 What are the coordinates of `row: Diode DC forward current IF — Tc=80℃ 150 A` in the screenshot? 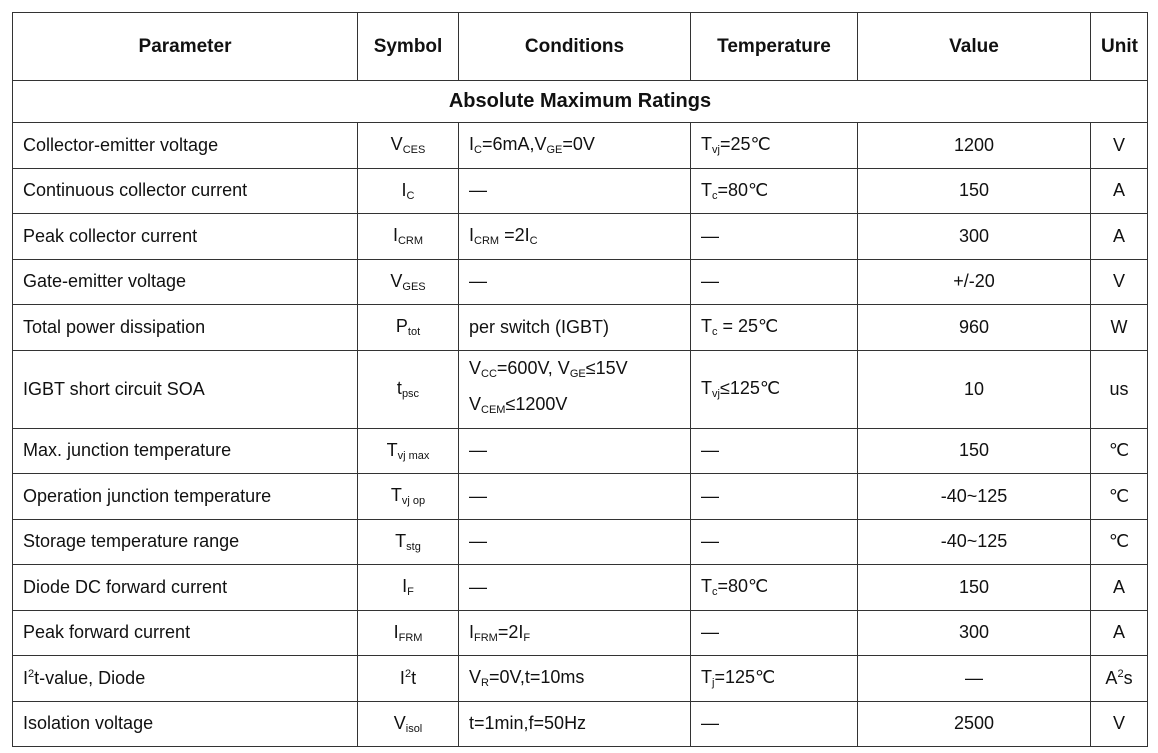 It's located at (580, 587).